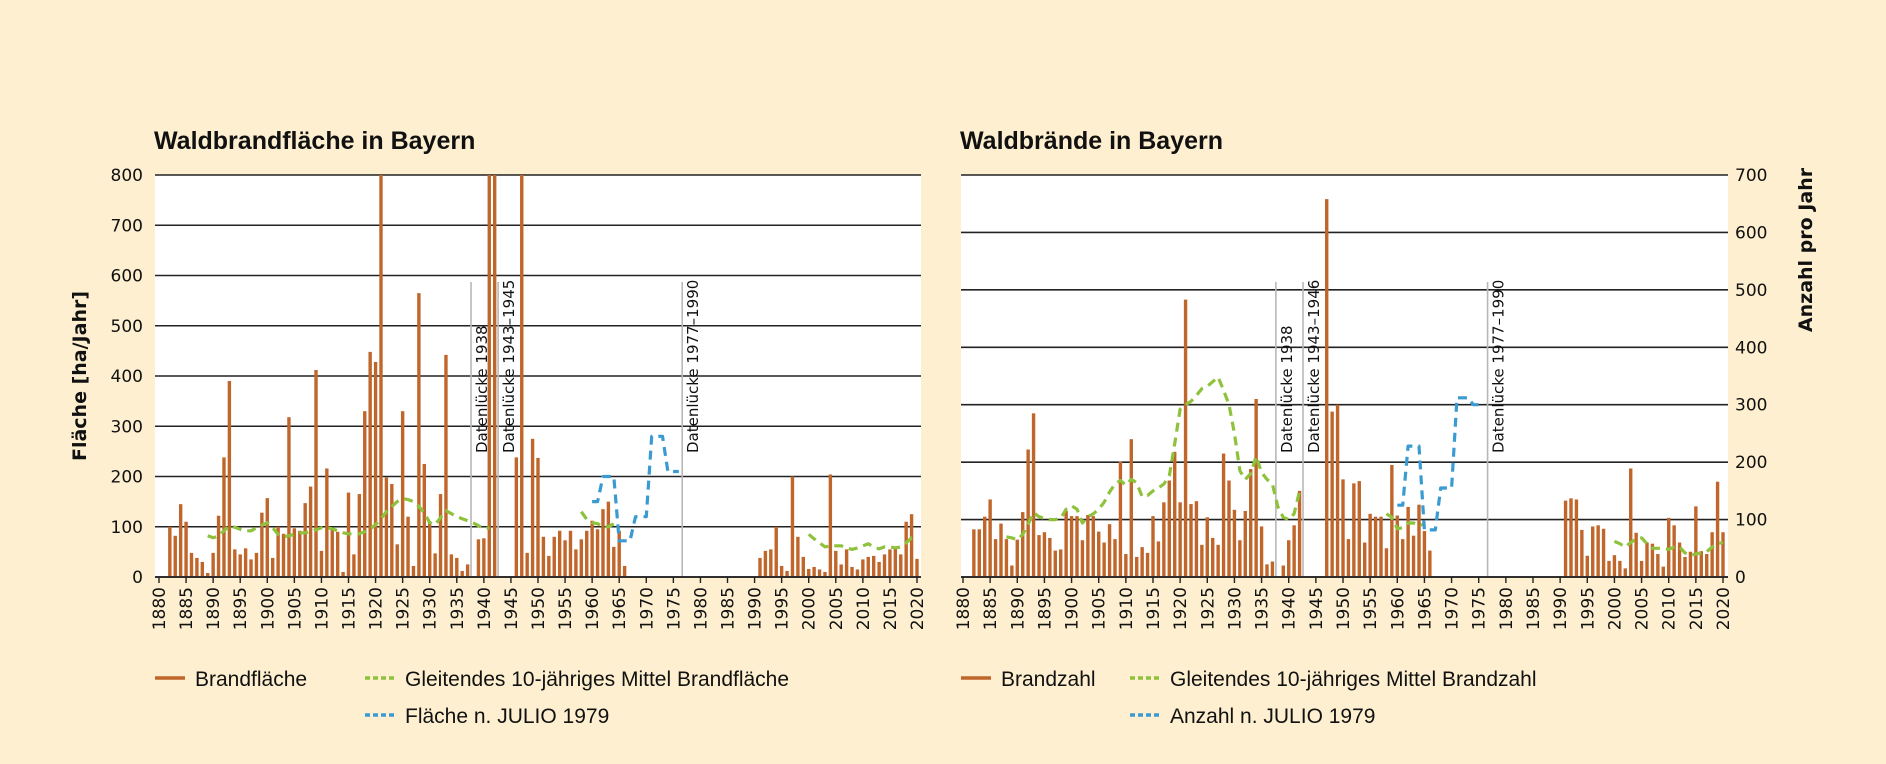  I want to click on x-tick-label: 2015, so click(891, 608).